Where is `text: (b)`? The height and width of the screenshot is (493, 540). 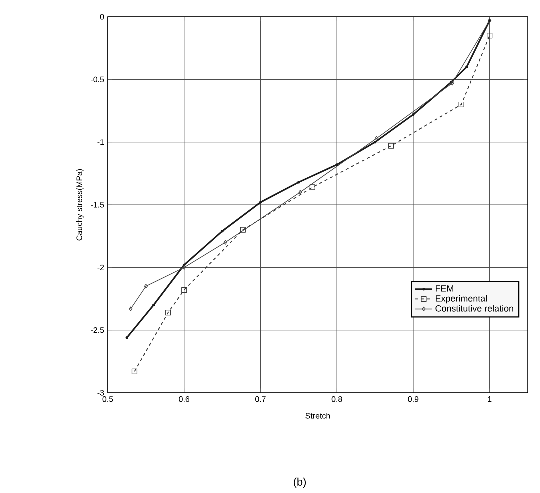
text: (b) is located at coordinates (300, 483).